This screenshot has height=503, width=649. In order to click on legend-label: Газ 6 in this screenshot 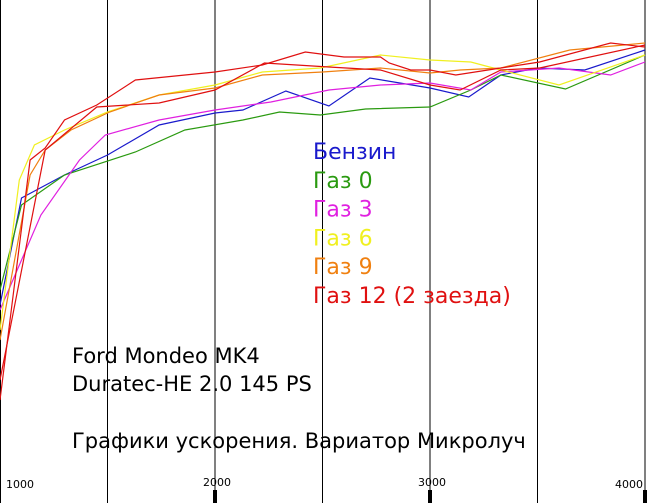, I will do `click(343, 238)`.